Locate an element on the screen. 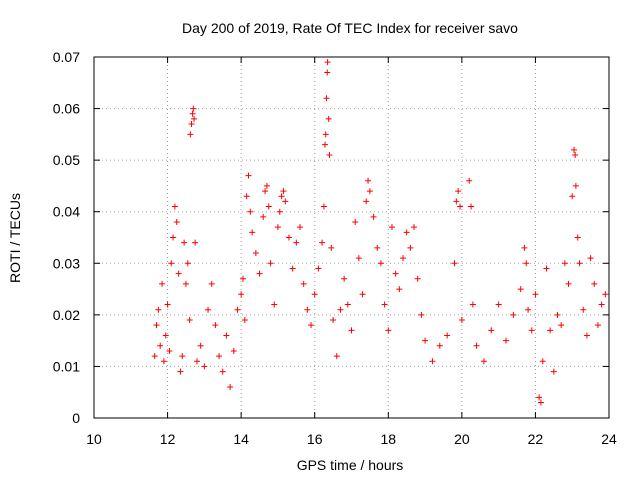  x-tick-label: 22 is located at coordinates (536, 439).